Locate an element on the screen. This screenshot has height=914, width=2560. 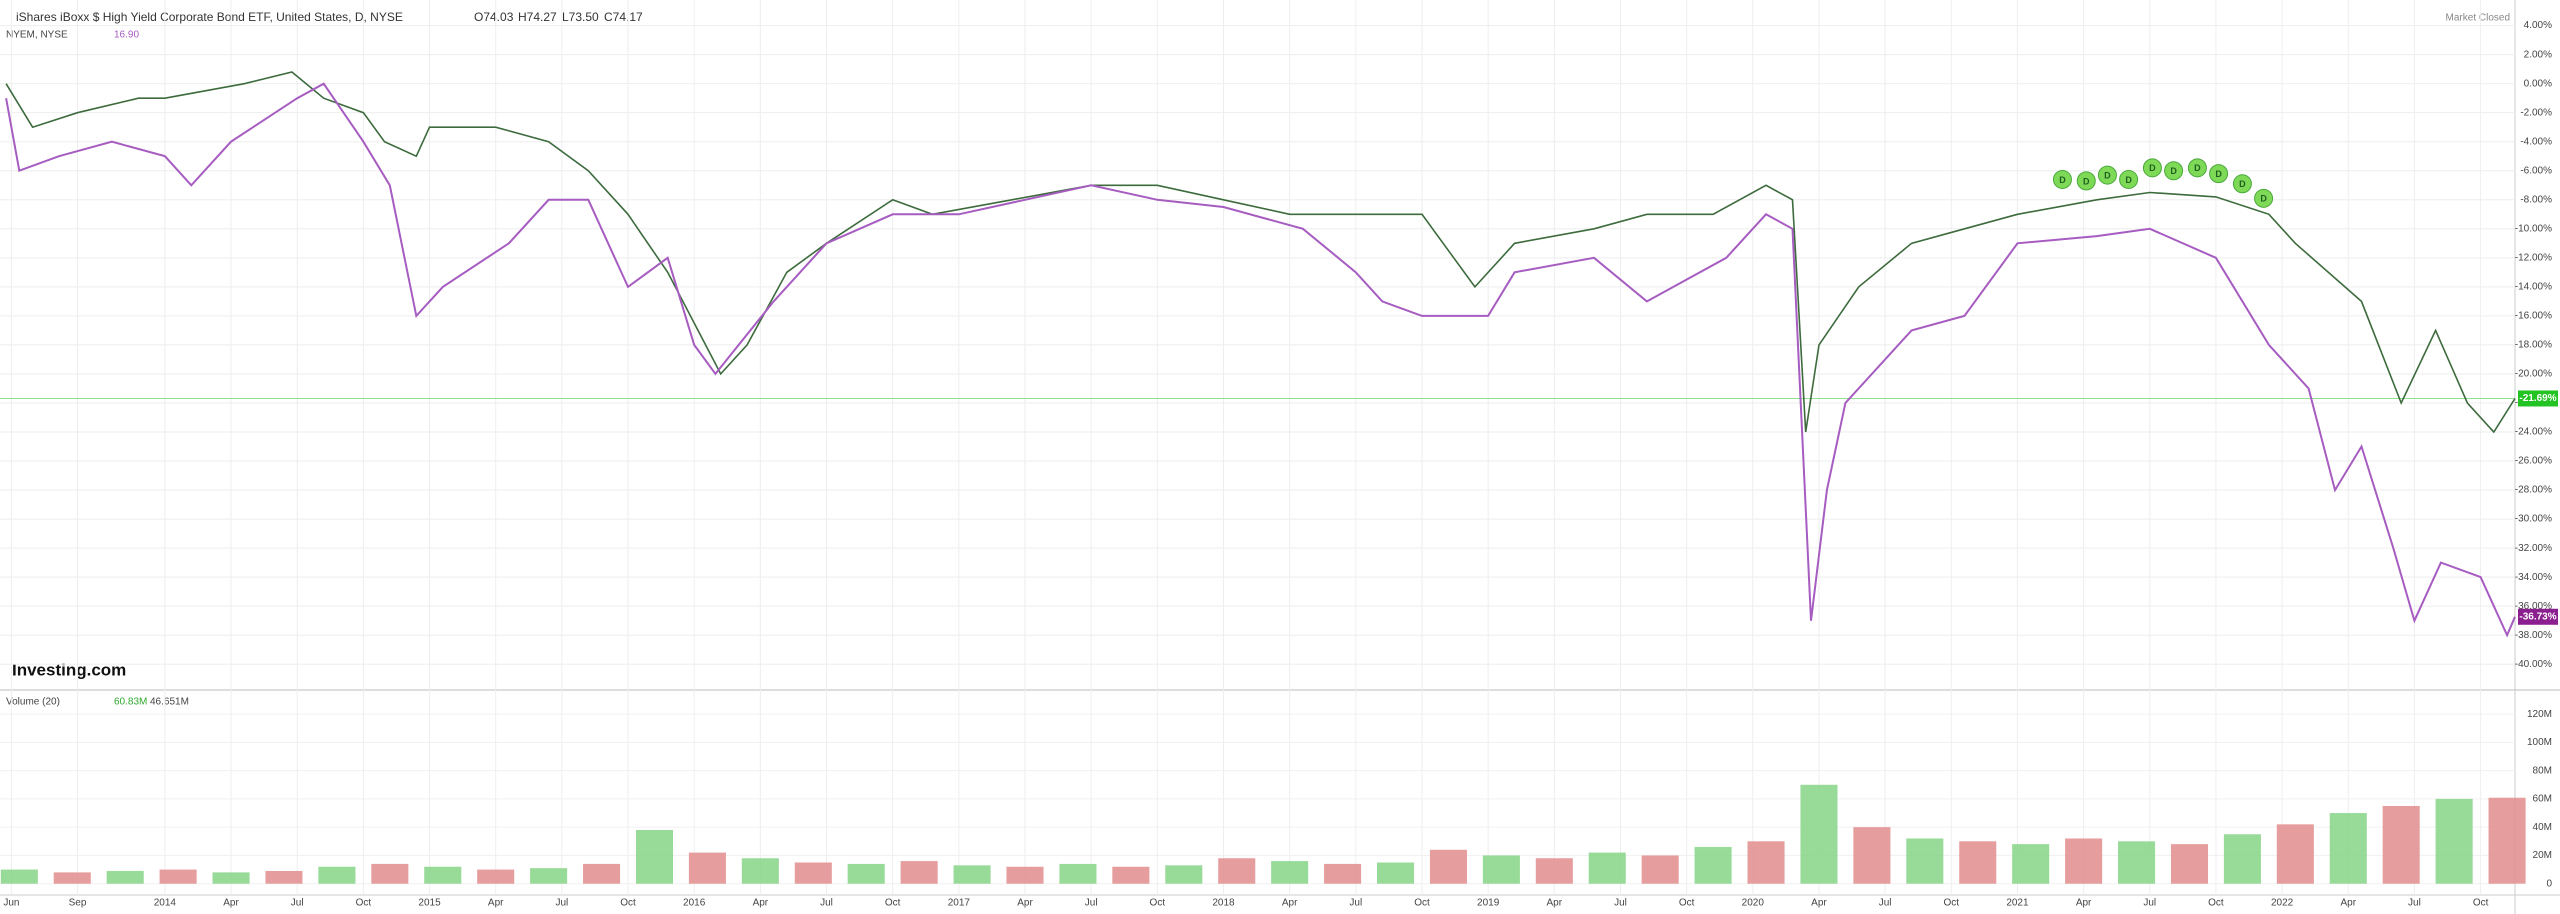
y-tick-label: 120M is located at coordinates (2539, 714).